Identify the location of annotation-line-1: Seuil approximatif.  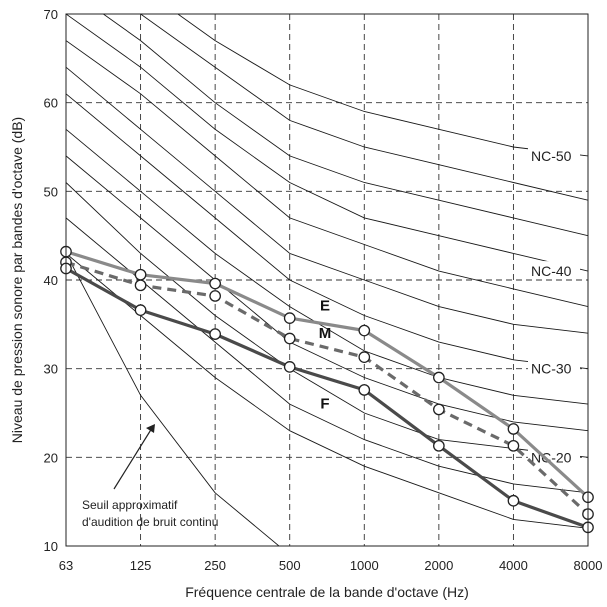
(130, 505).